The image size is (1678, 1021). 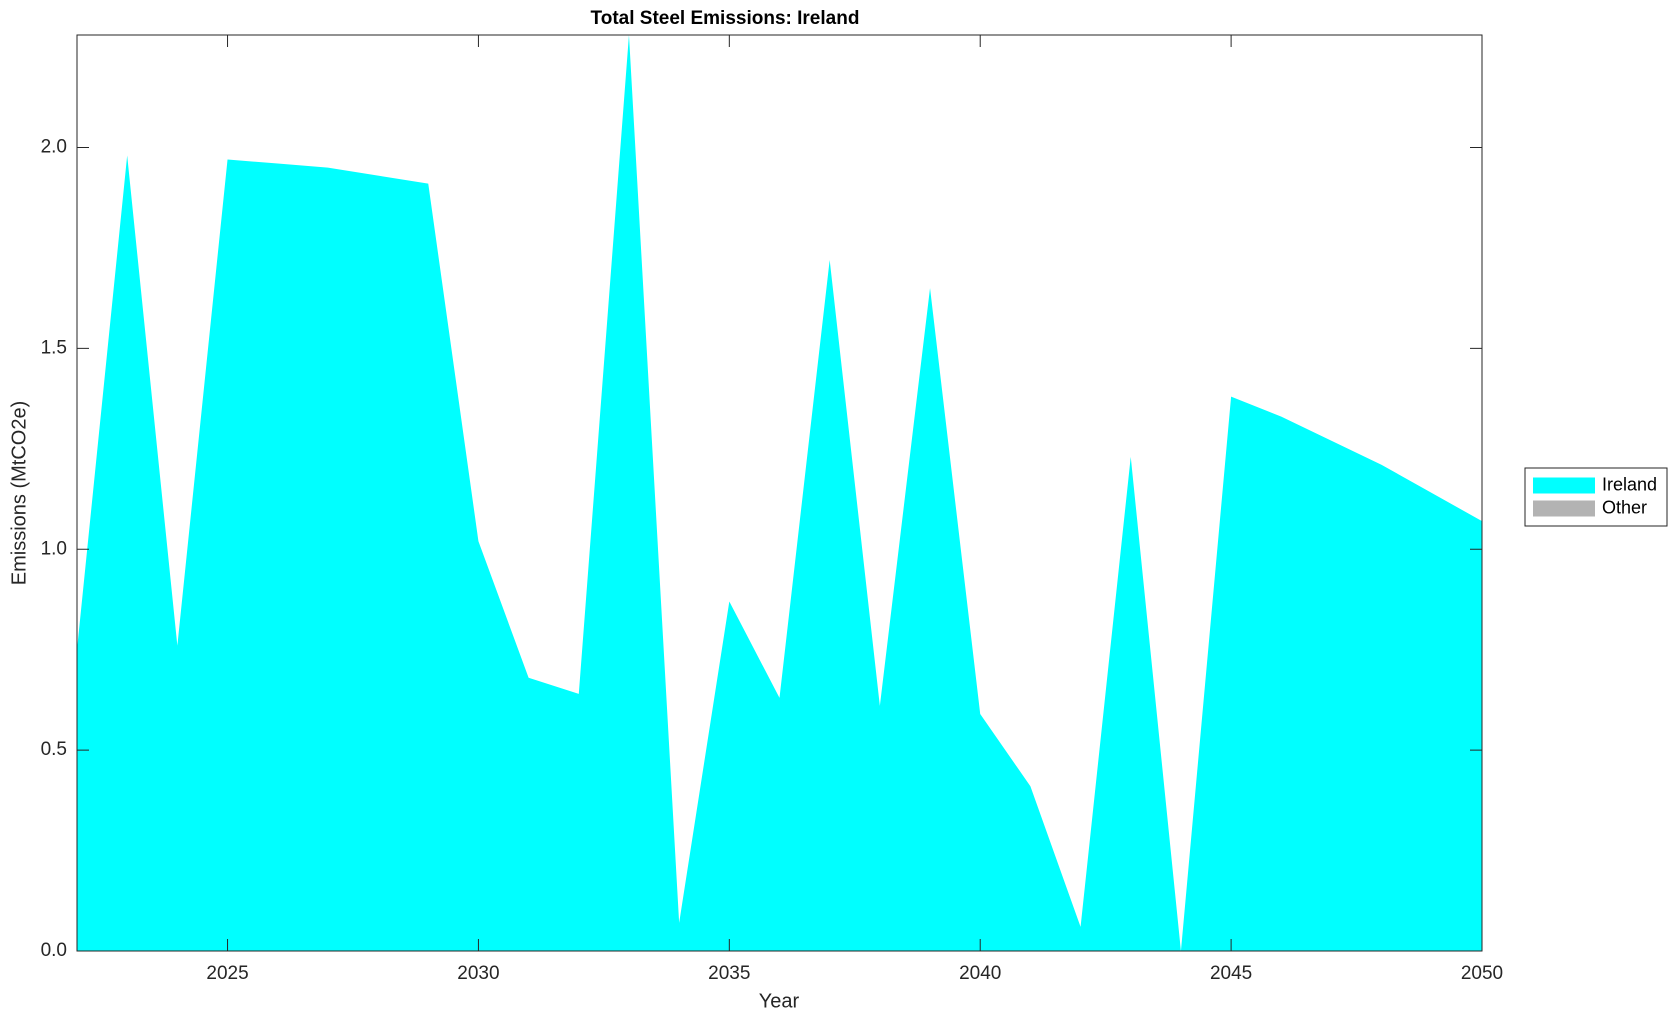 I want to click on y-axis-label: Emissions (MtCO2e), so click(x=19, y=493).